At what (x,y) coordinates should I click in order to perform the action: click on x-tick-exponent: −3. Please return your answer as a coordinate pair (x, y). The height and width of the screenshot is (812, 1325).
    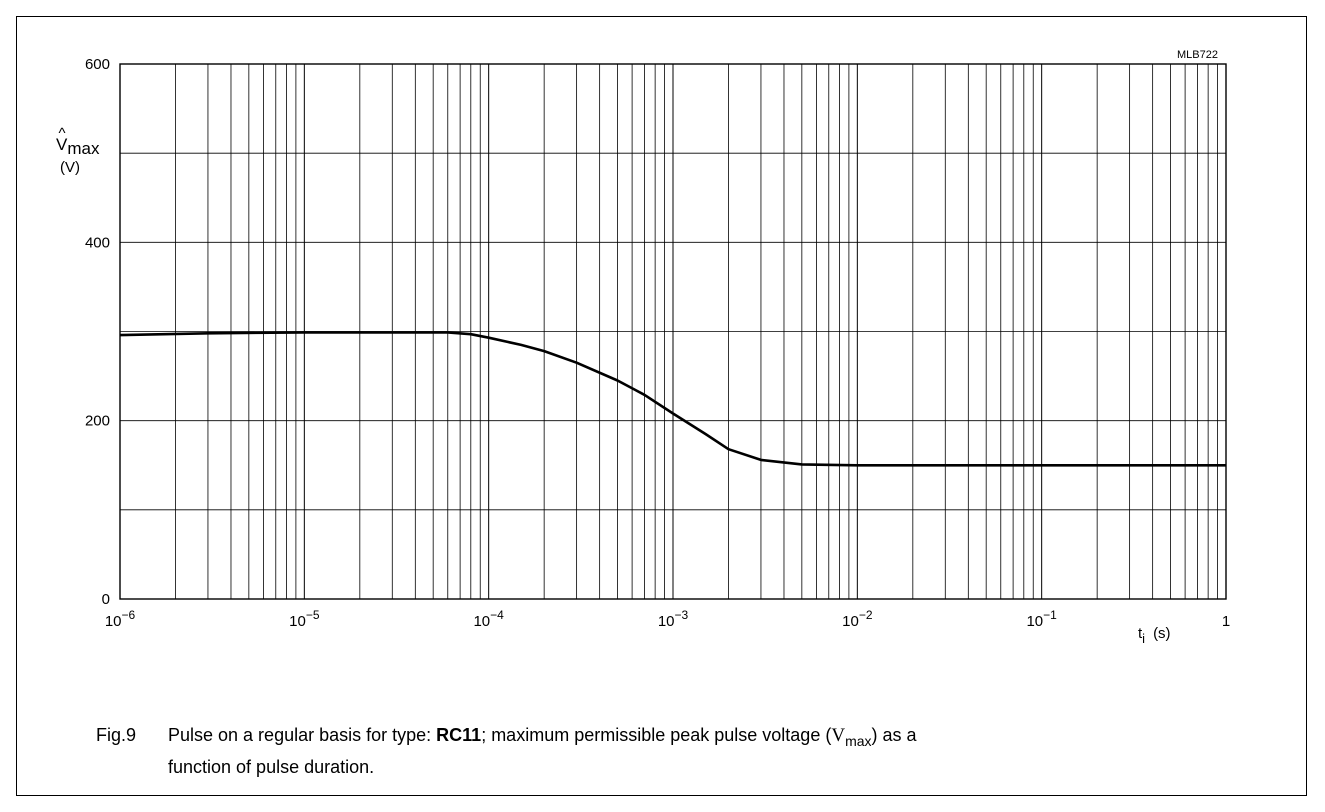
    Looking at the image, I should click on (682, 615).